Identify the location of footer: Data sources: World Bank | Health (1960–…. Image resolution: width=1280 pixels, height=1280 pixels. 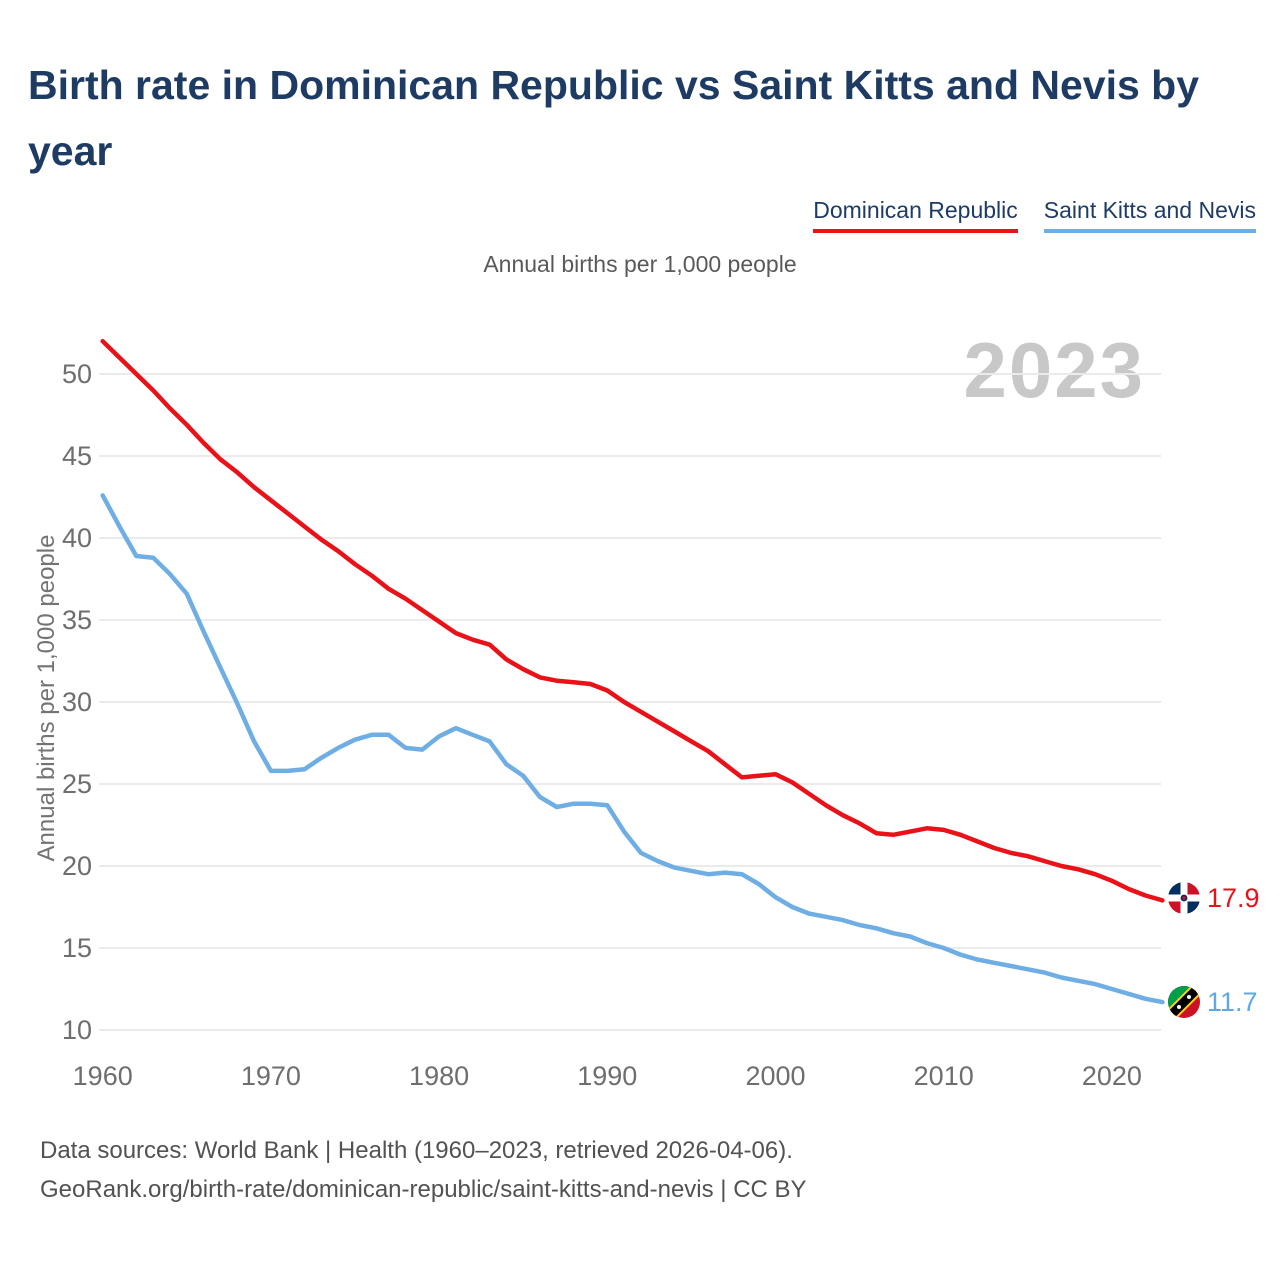
(423, 1170).